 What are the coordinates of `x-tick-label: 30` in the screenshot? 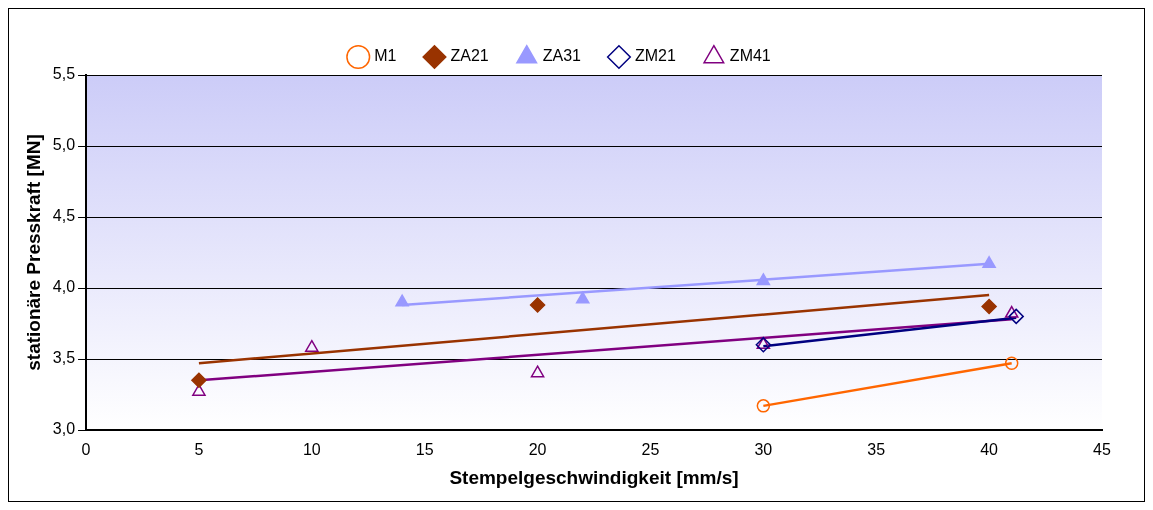 It's located at (763, 450).